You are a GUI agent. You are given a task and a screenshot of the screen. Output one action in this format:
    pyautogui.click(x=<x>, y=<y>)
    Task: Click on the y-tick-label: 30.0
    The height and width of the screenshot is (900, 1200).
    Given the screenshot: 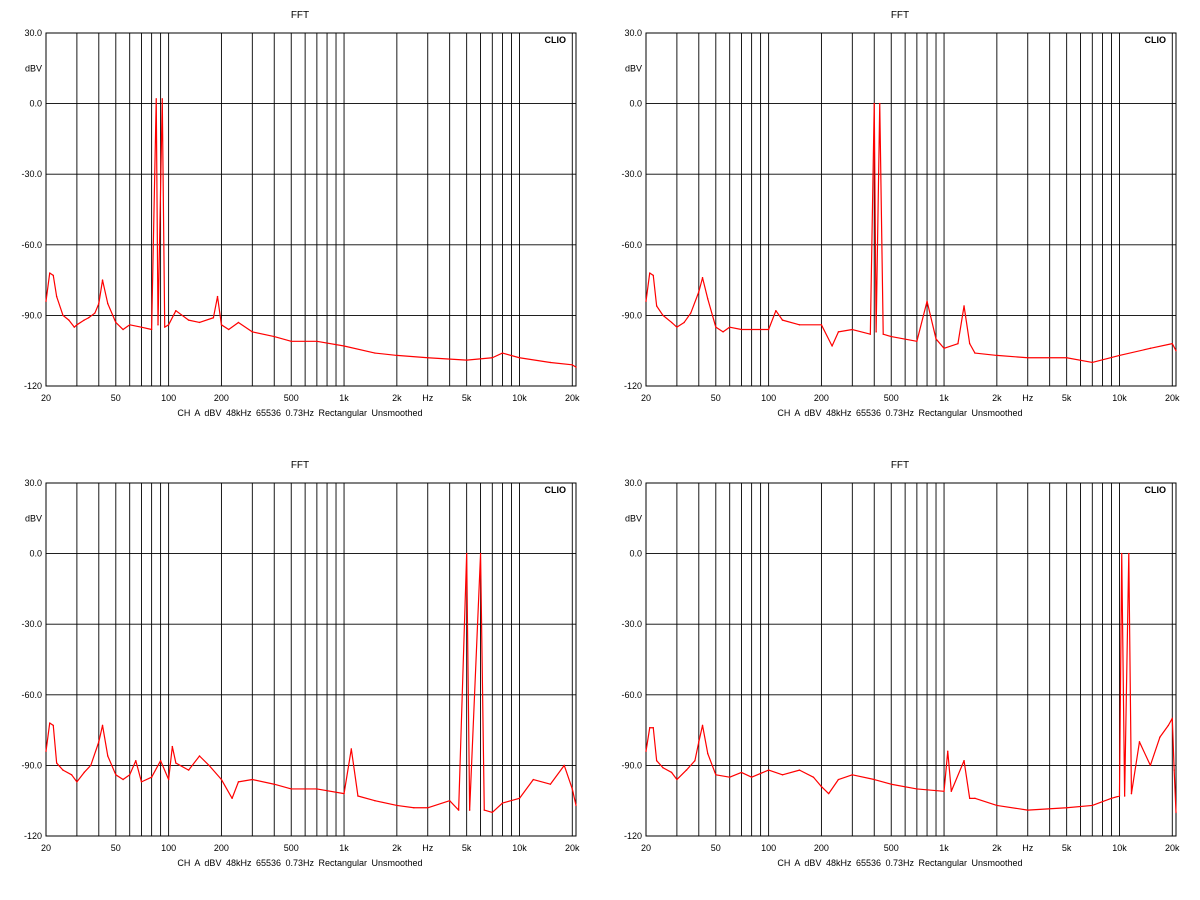 What is the action you would take?
    pyautogui.click(x=633, y=483)
    